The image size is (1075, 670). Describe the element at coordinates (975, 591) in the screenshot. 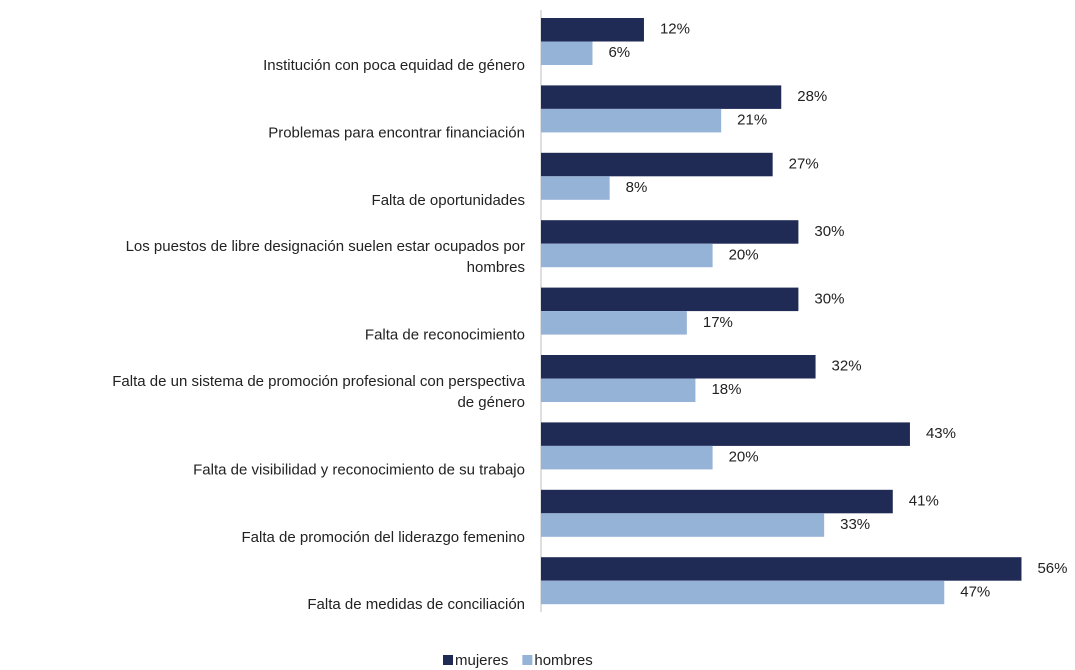

I see `data-label: 47%` at that location.